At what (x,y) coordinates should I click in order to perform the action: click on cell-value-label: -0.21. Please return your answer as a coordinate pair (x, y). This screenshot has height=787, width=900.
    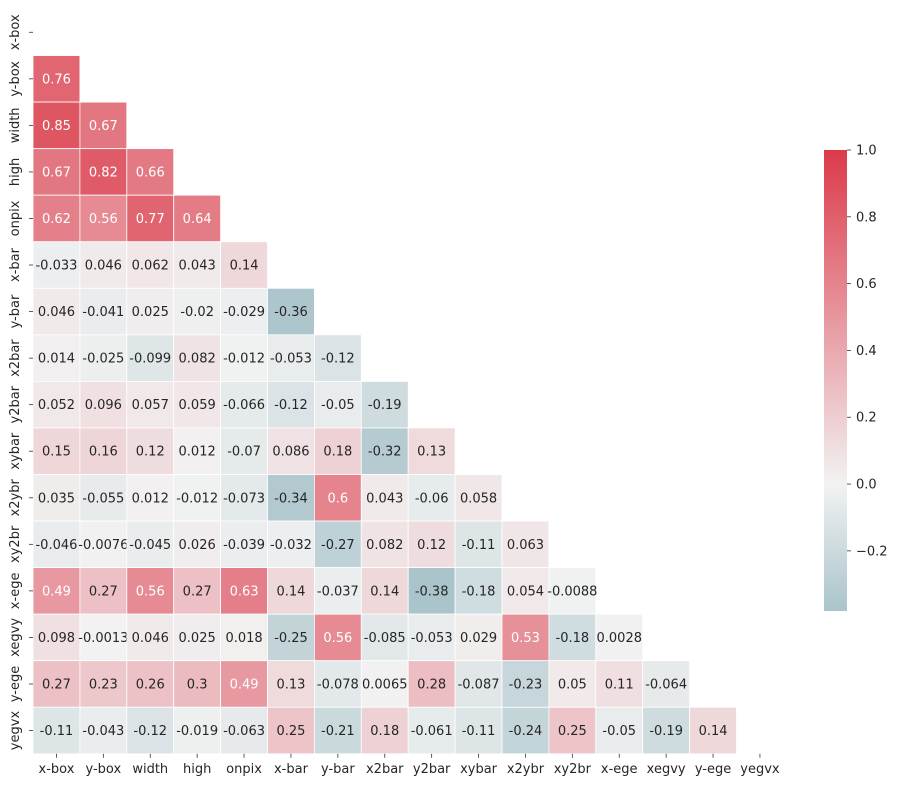
    Looking at the image, I should click on (338, 731).